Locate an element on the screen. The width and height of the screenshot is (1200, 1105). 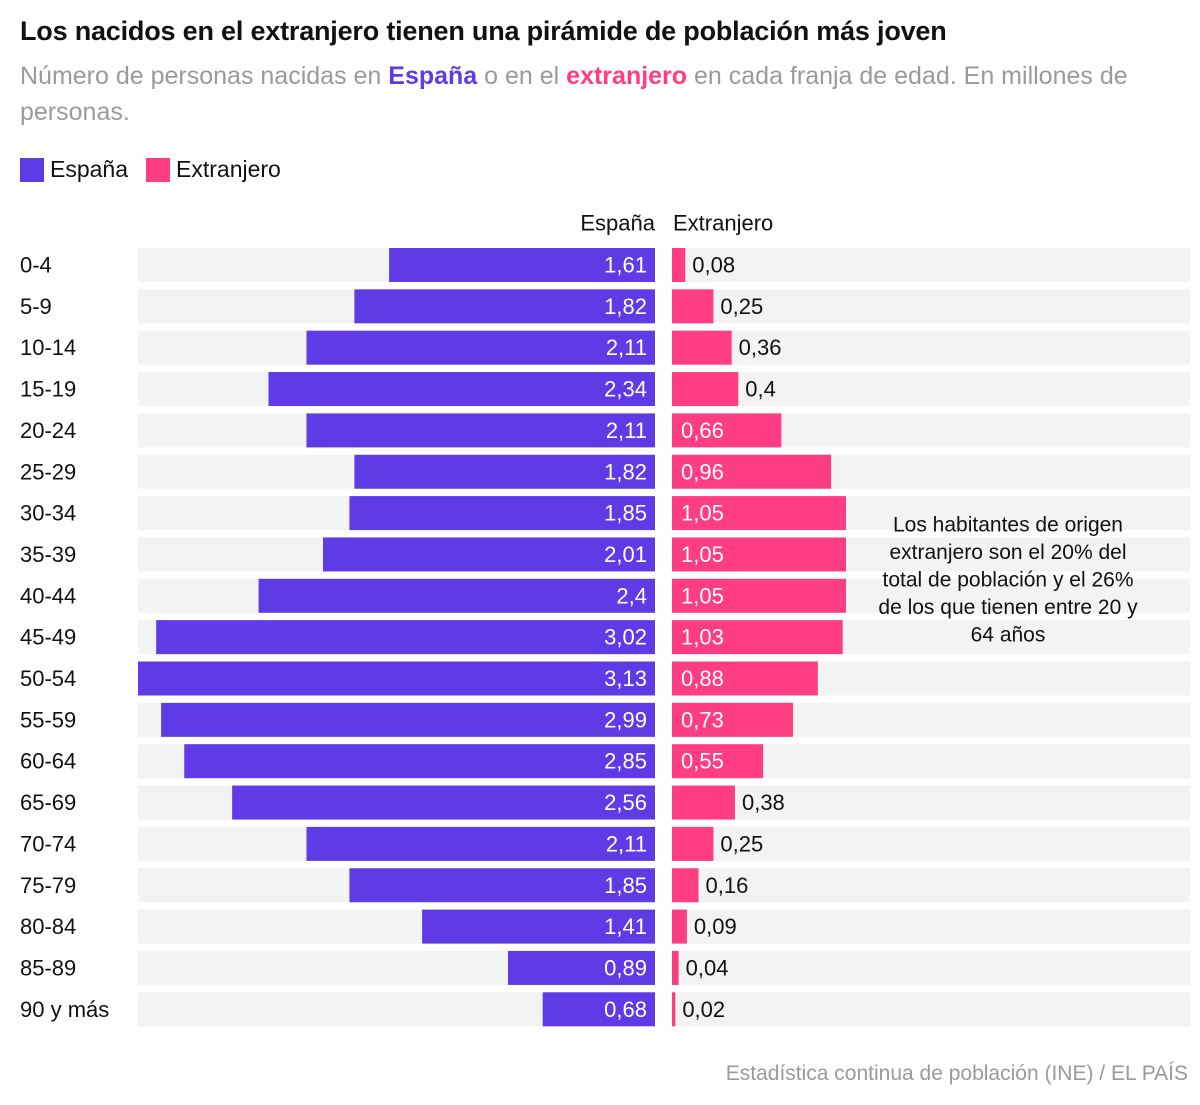
column-header-espana: España is located at coordinates (617, 223).